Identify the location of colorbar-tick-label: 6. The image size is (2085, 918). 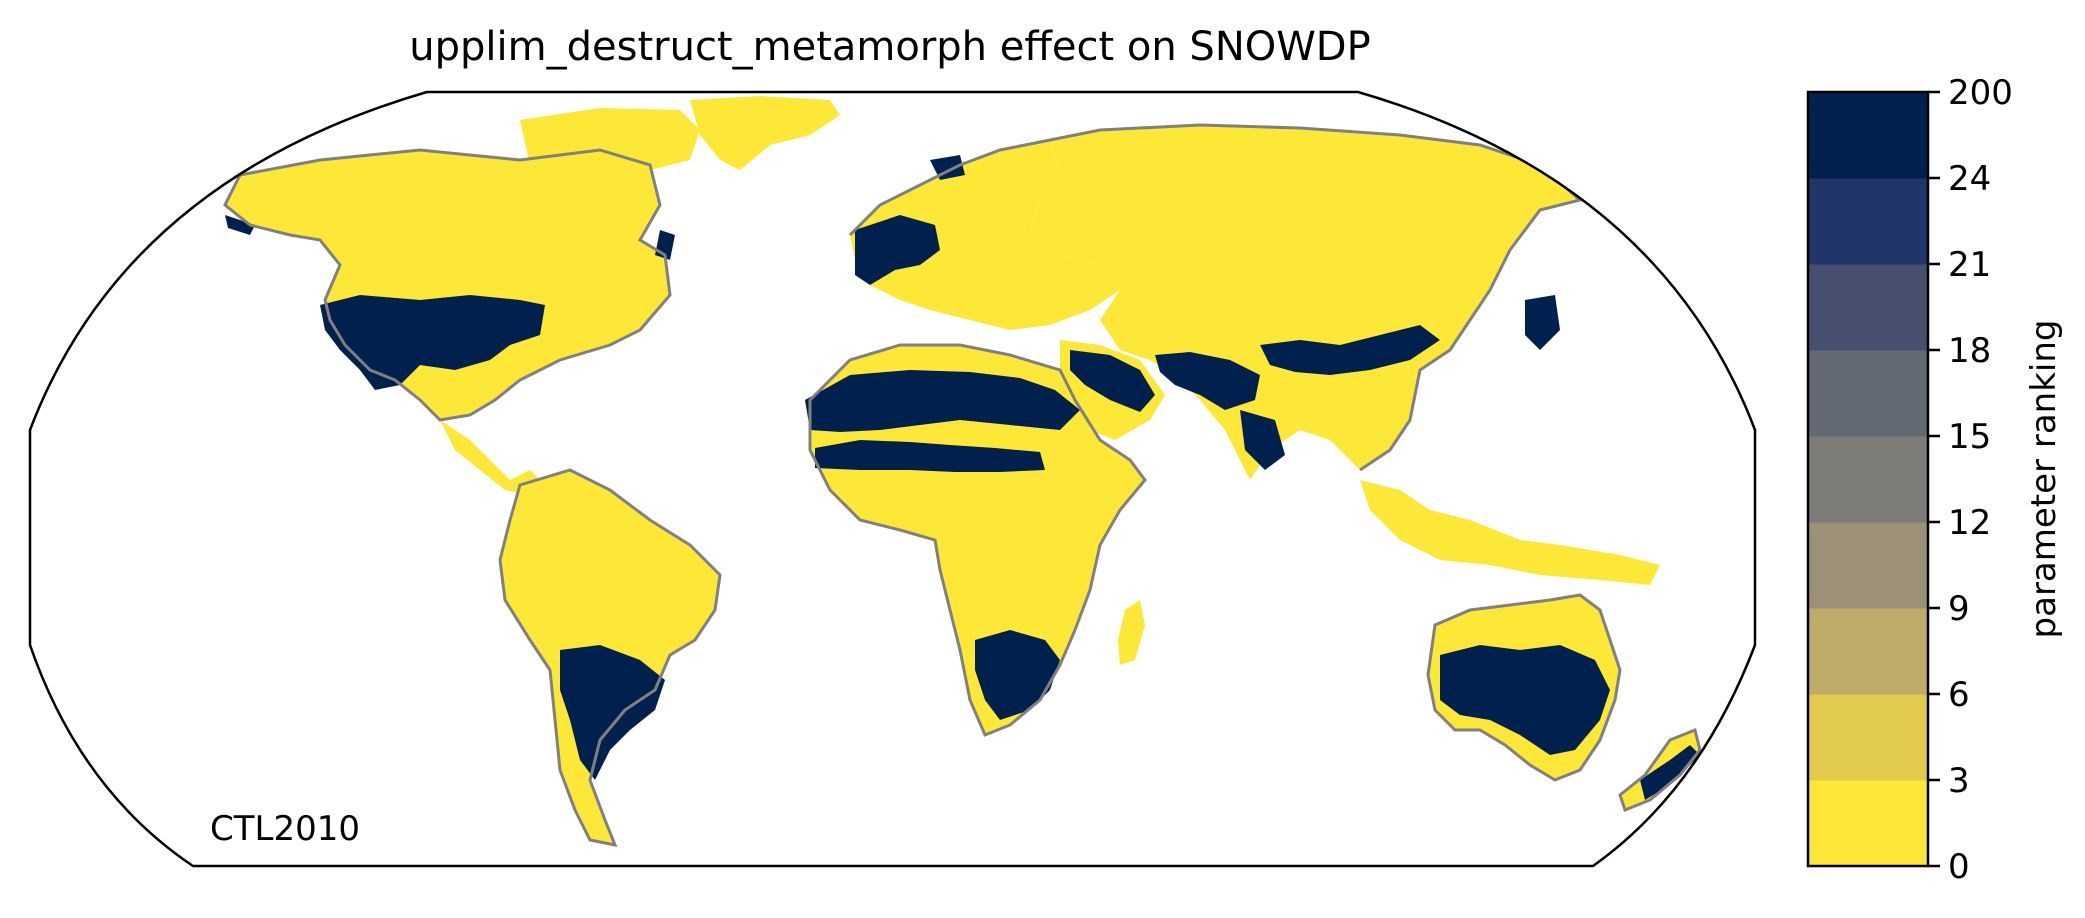
(1959, 695).